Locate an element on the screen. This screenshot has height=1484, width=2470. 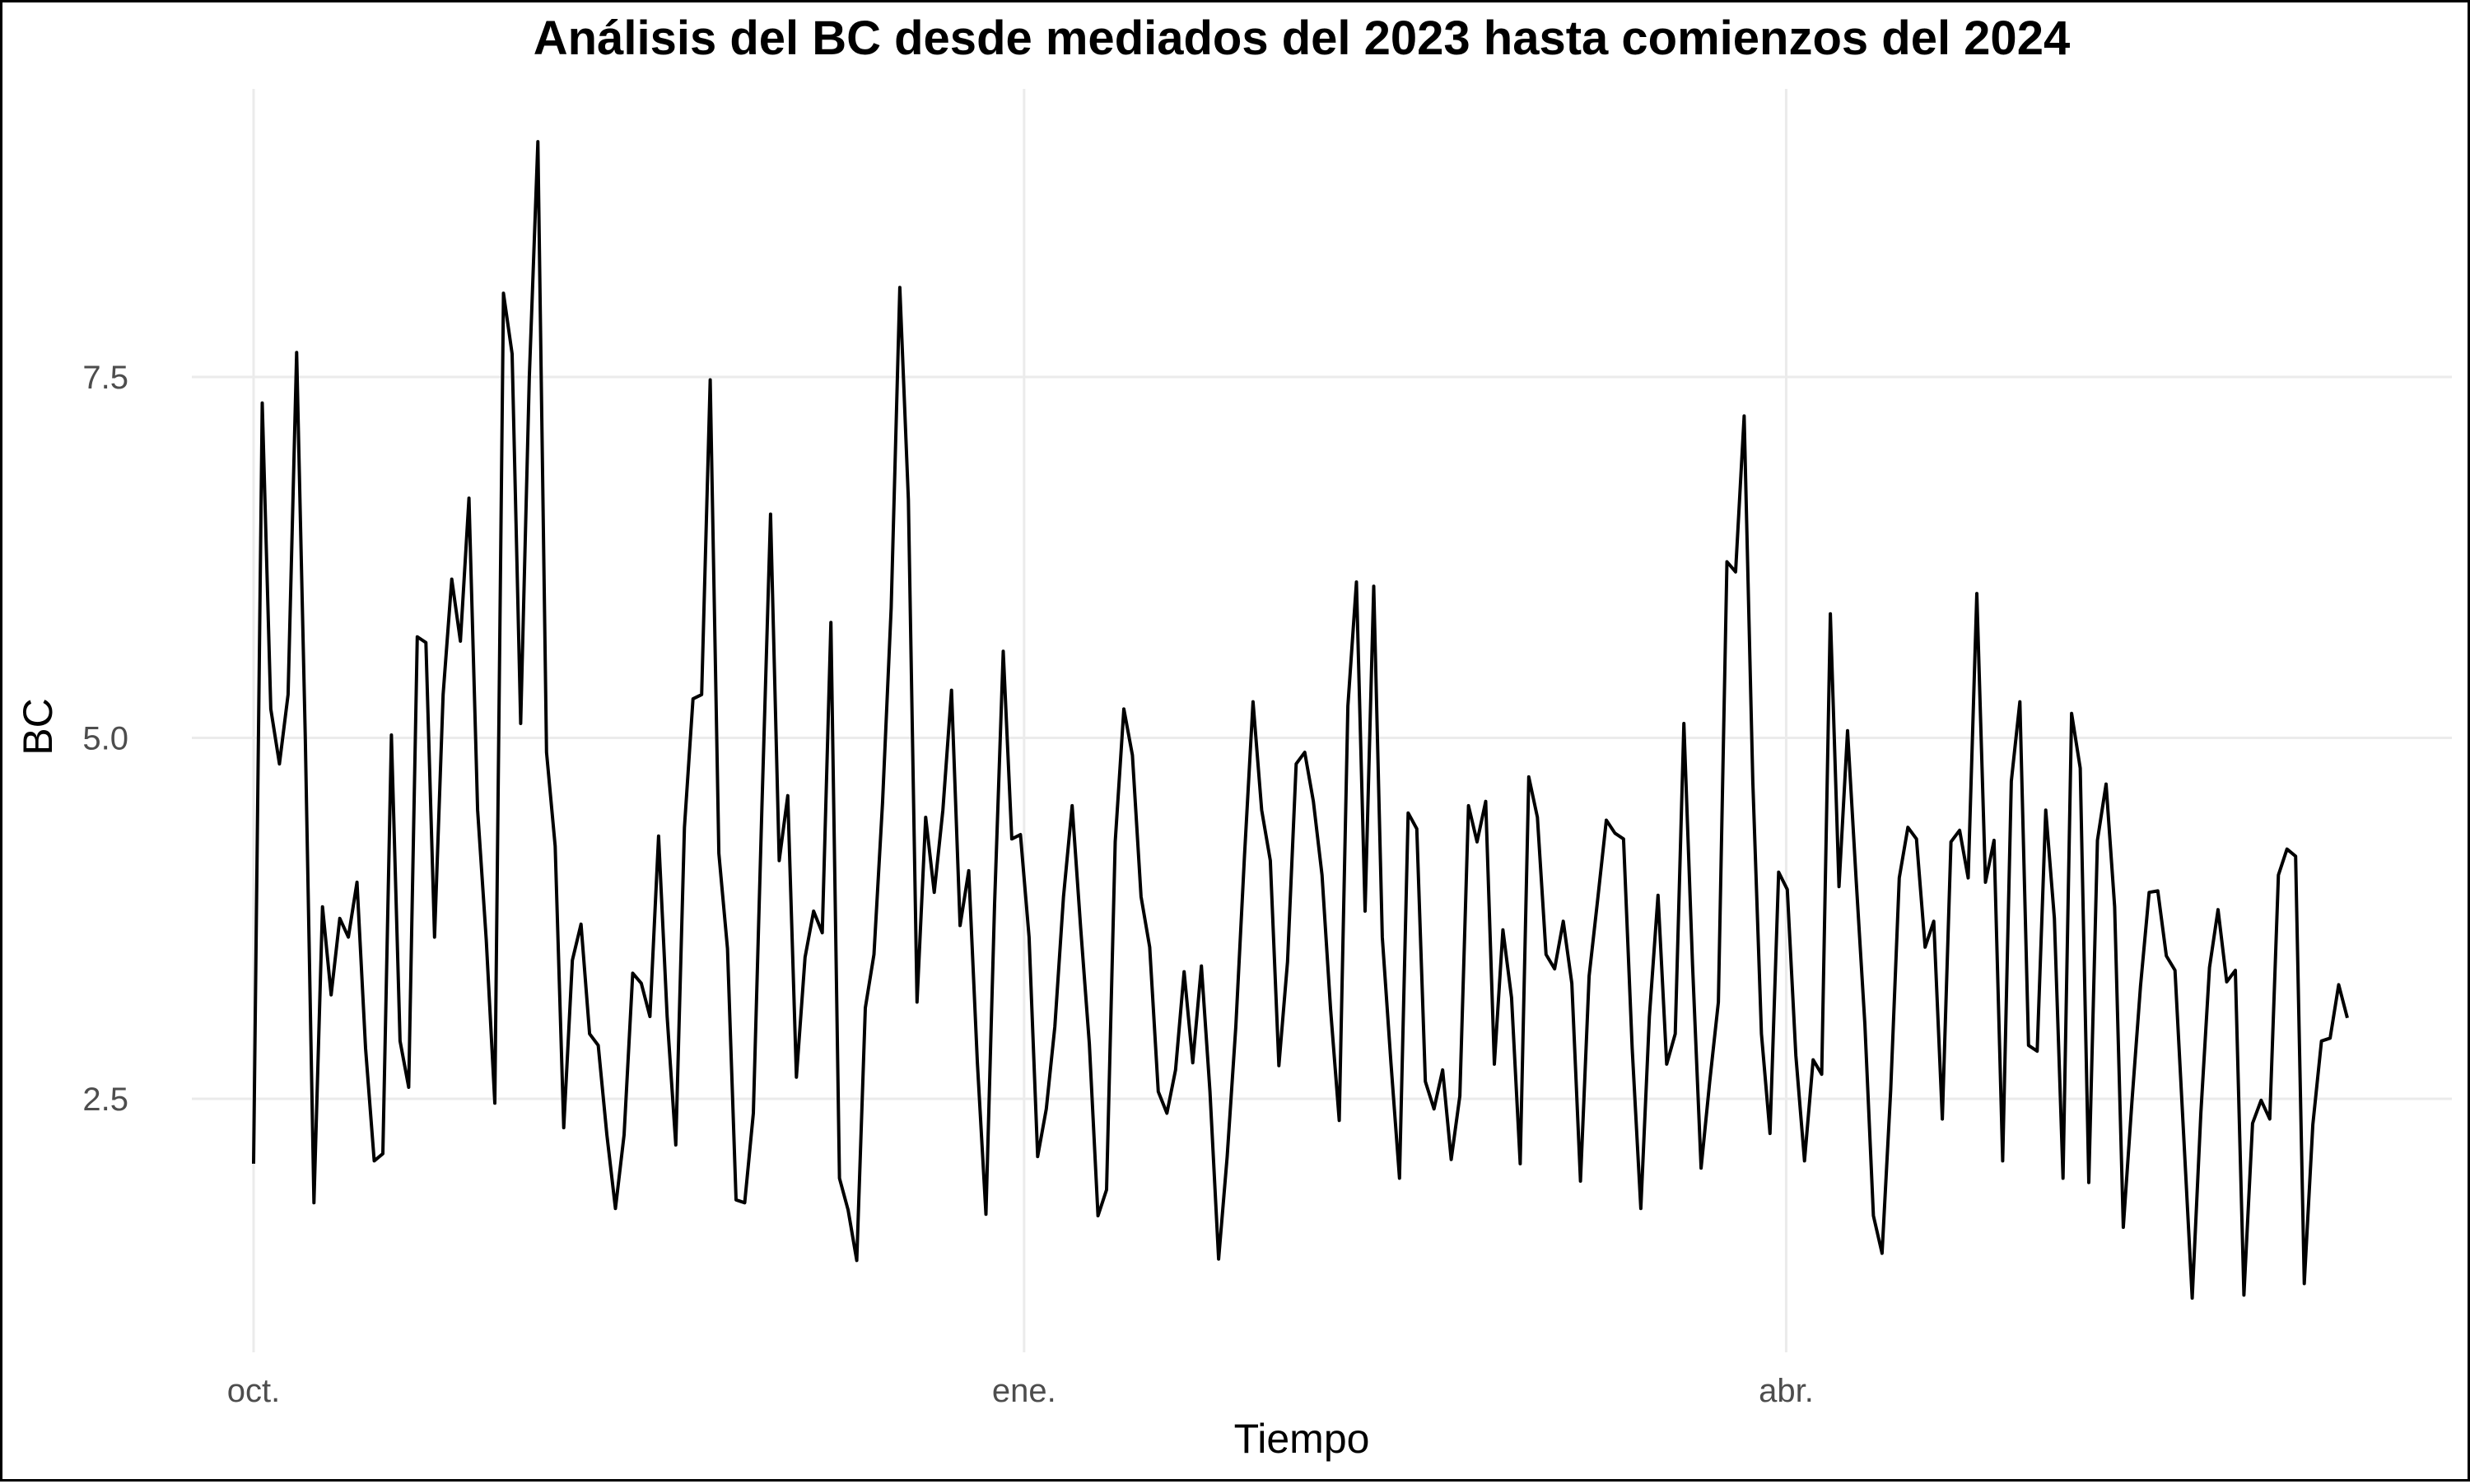
x-tick-label: oct. is located at coordinates (253, 1391).